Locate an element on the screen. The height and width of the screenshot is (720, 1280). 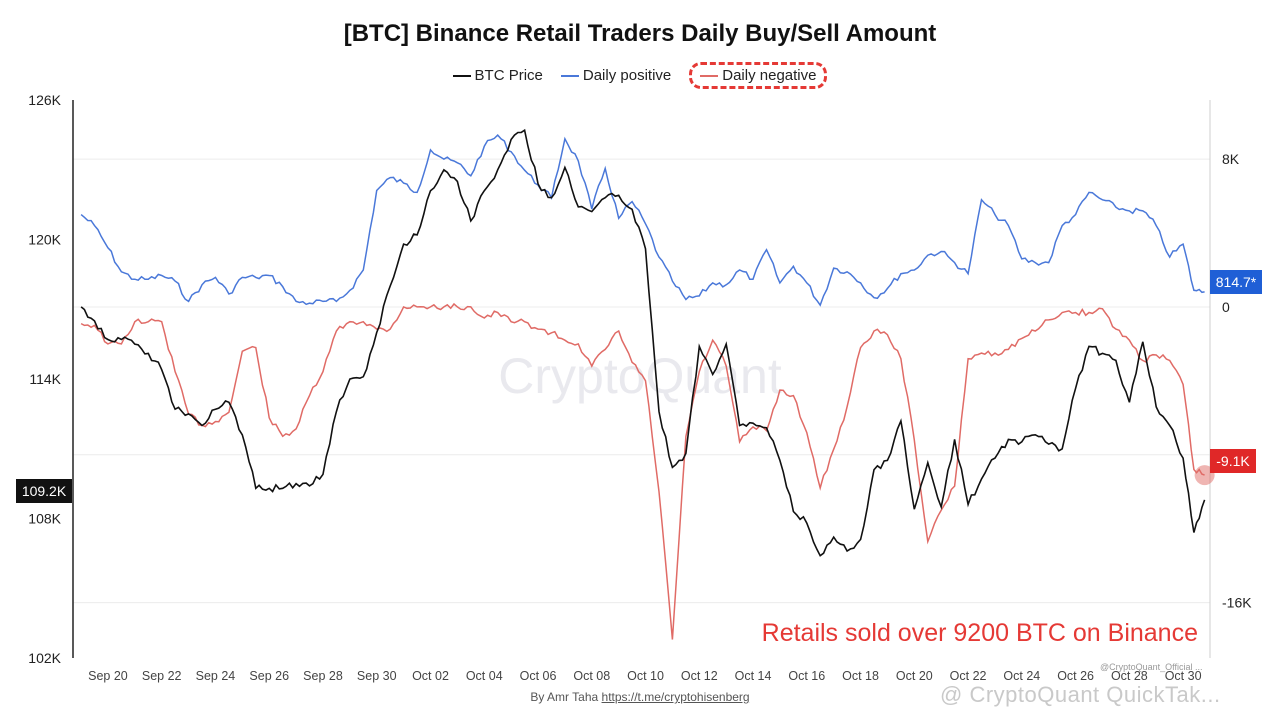
legend-item-price: BTC Price is located at coordinates (497, 75).